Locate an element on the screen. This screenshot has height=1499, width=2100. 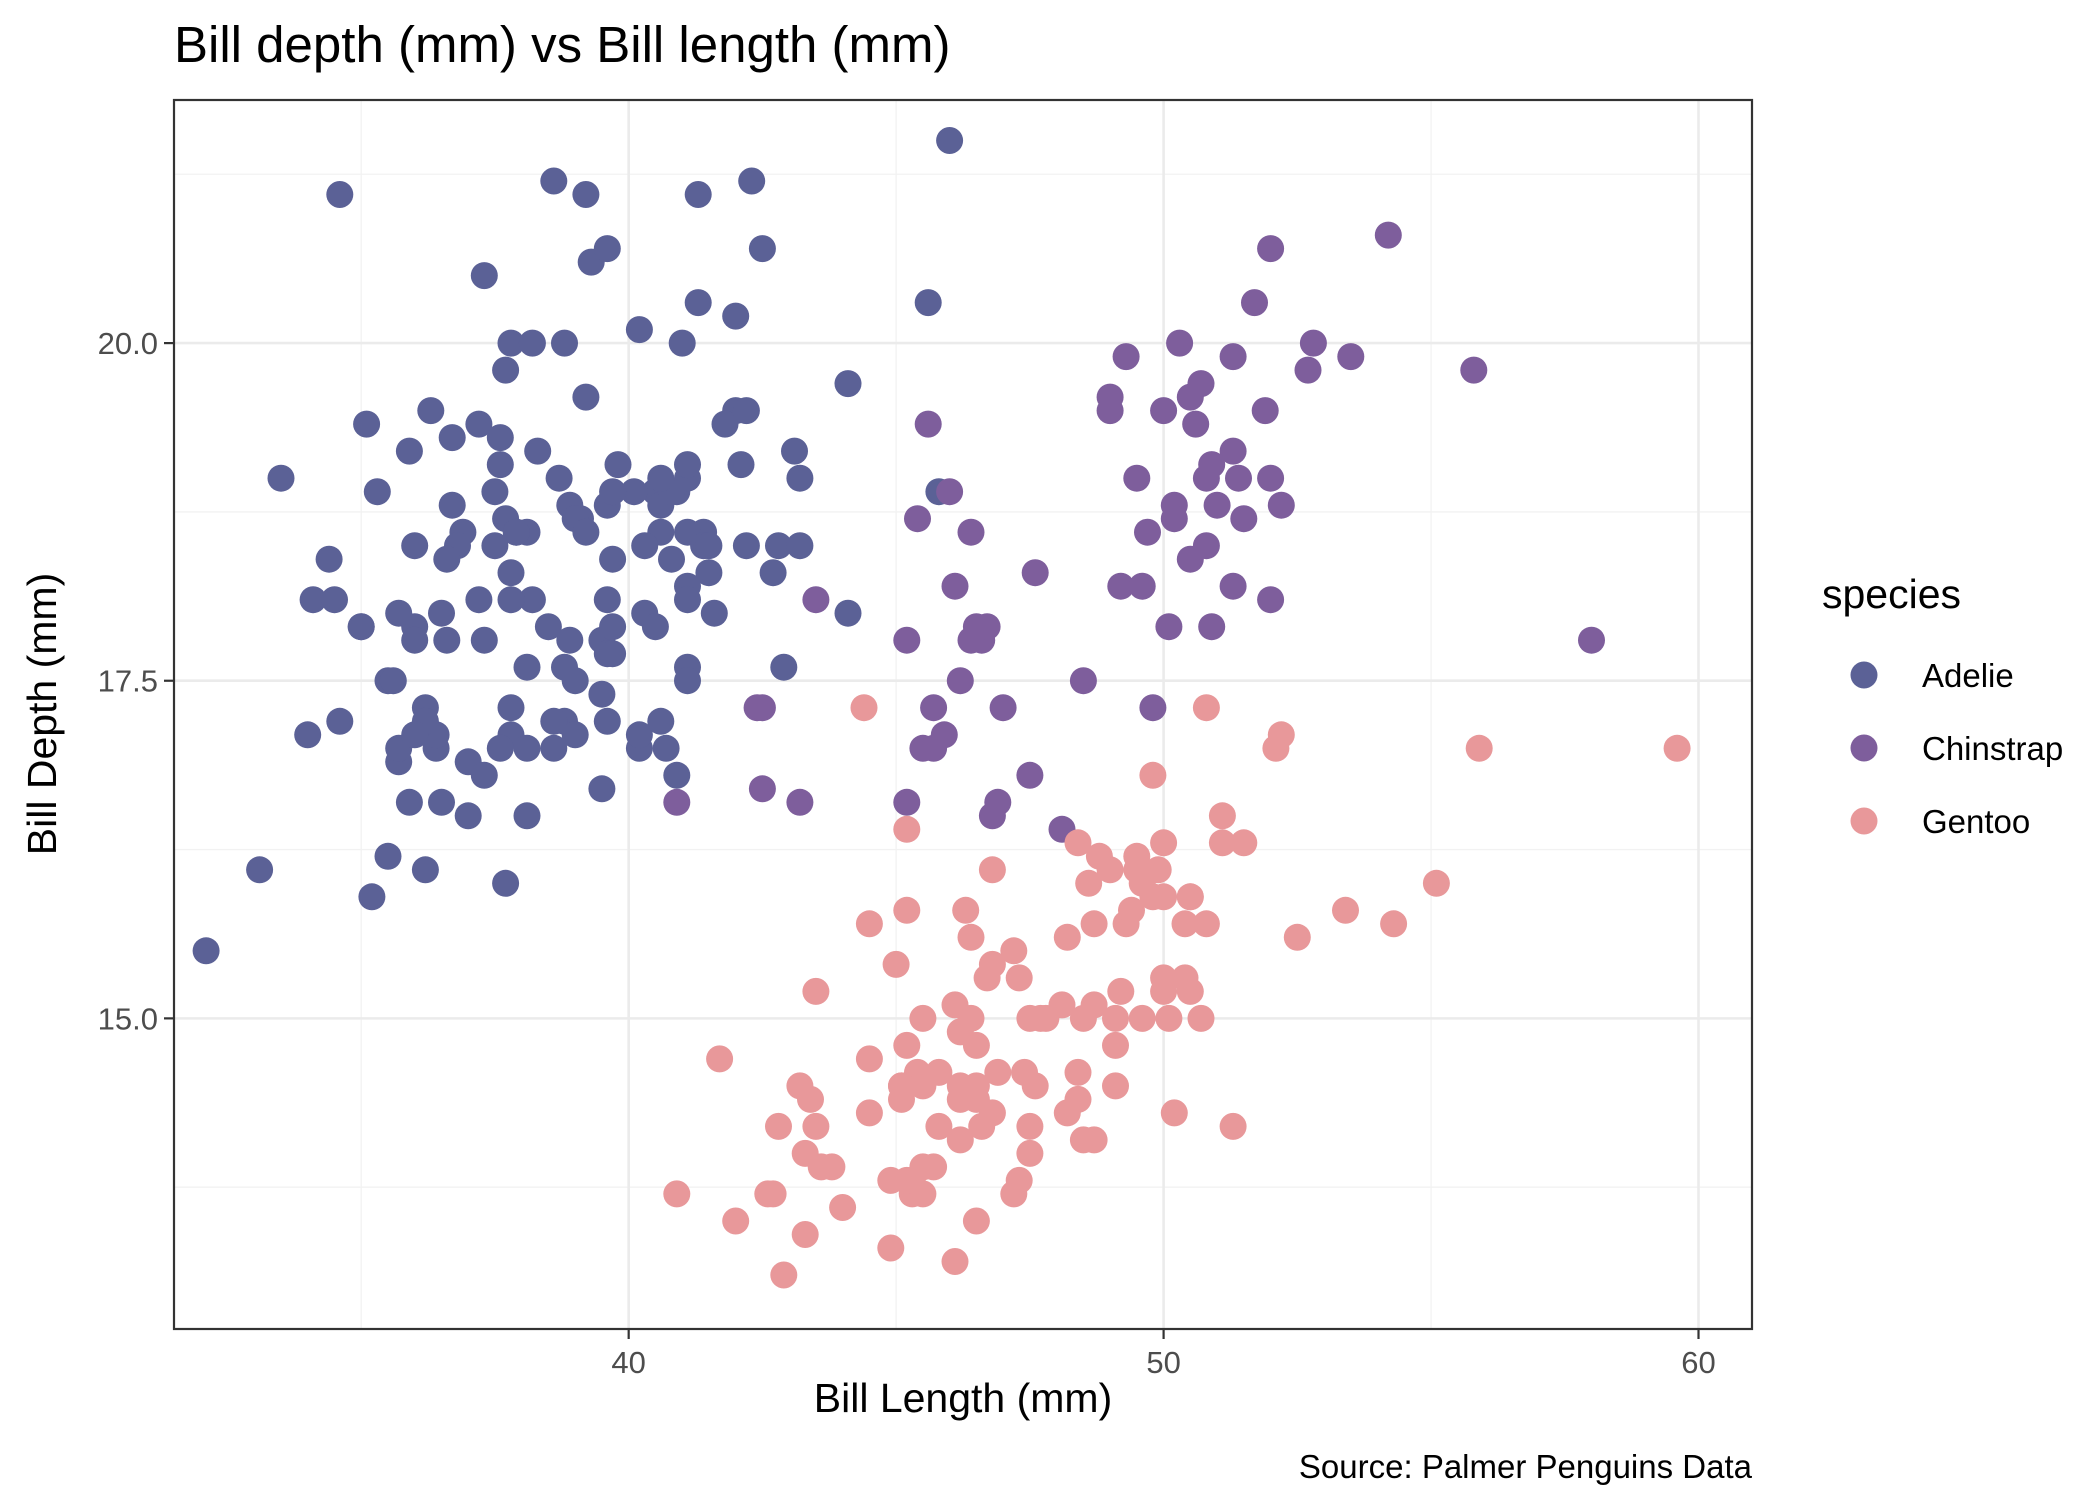
x-axis-title: Bill Length (mm) is located at coordinates (963, 1398).